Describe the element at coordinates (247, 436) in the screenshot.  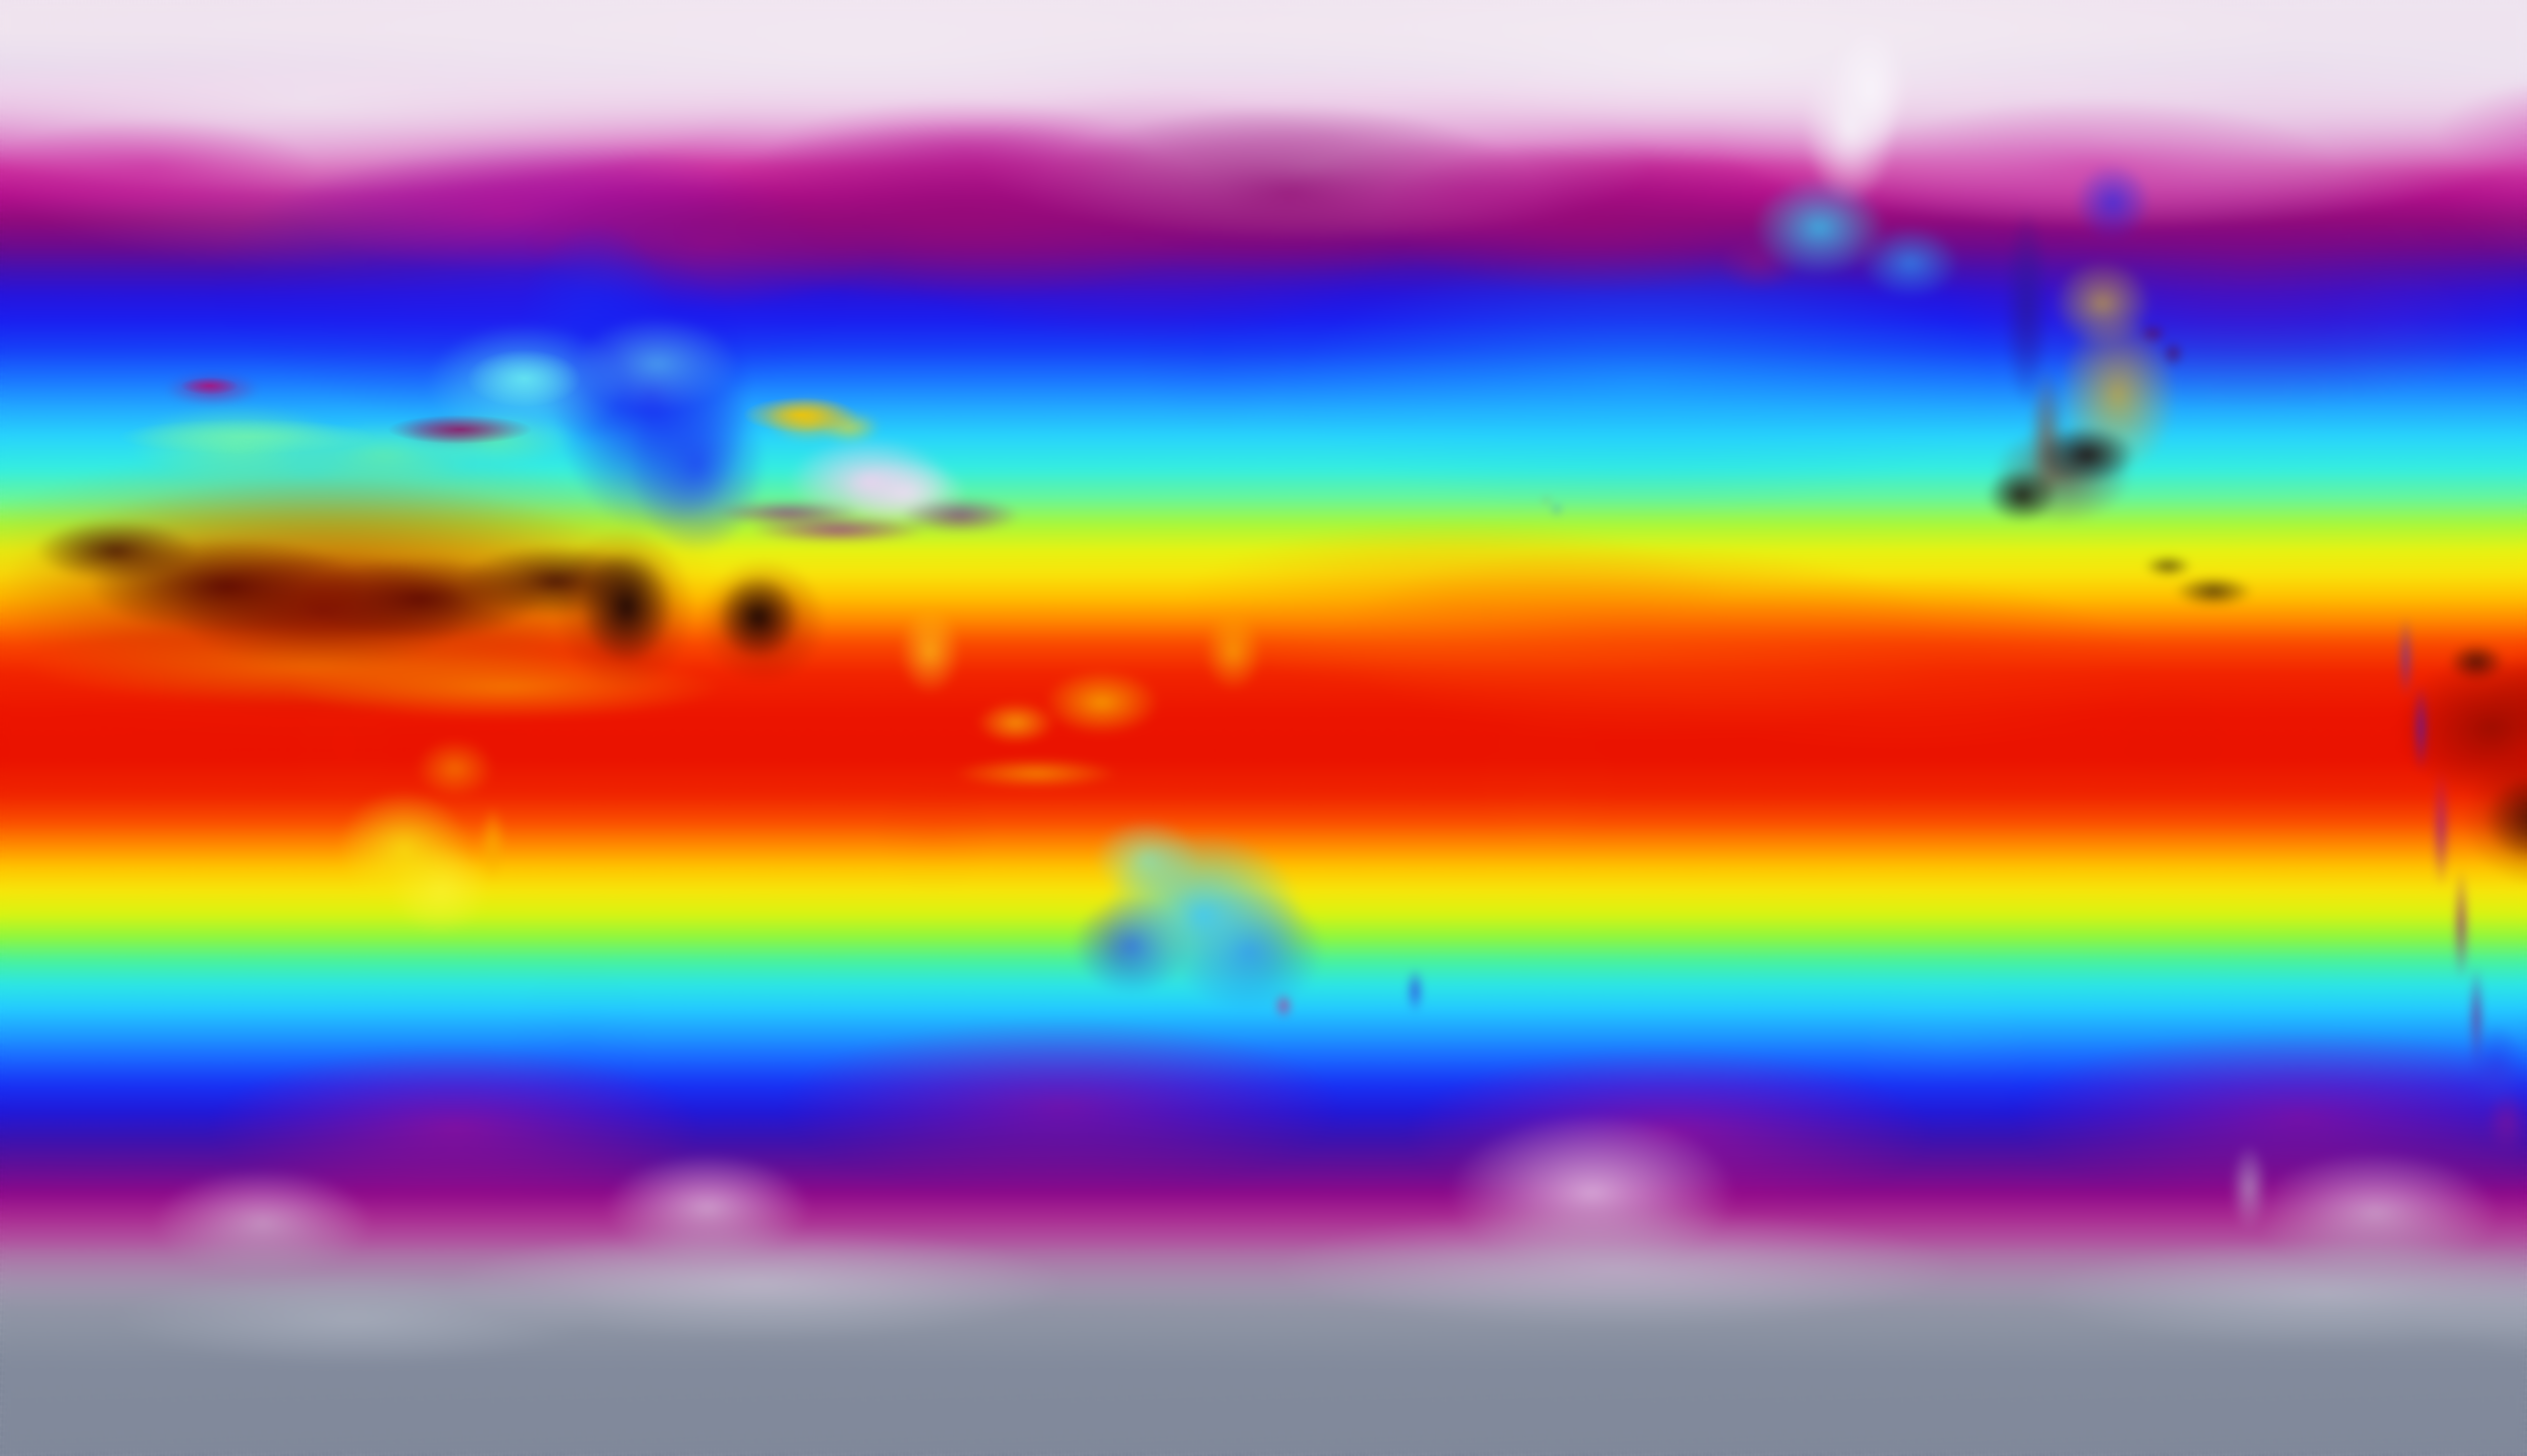
I see `mediterranean-sea` at that location.